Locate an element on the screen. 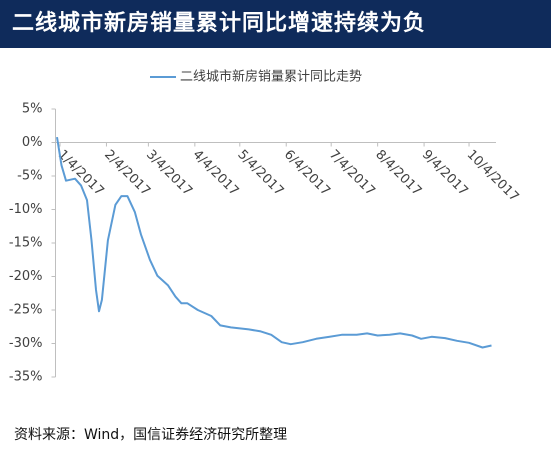  y-tick-label: -20% is located at coordinates (26, 276).